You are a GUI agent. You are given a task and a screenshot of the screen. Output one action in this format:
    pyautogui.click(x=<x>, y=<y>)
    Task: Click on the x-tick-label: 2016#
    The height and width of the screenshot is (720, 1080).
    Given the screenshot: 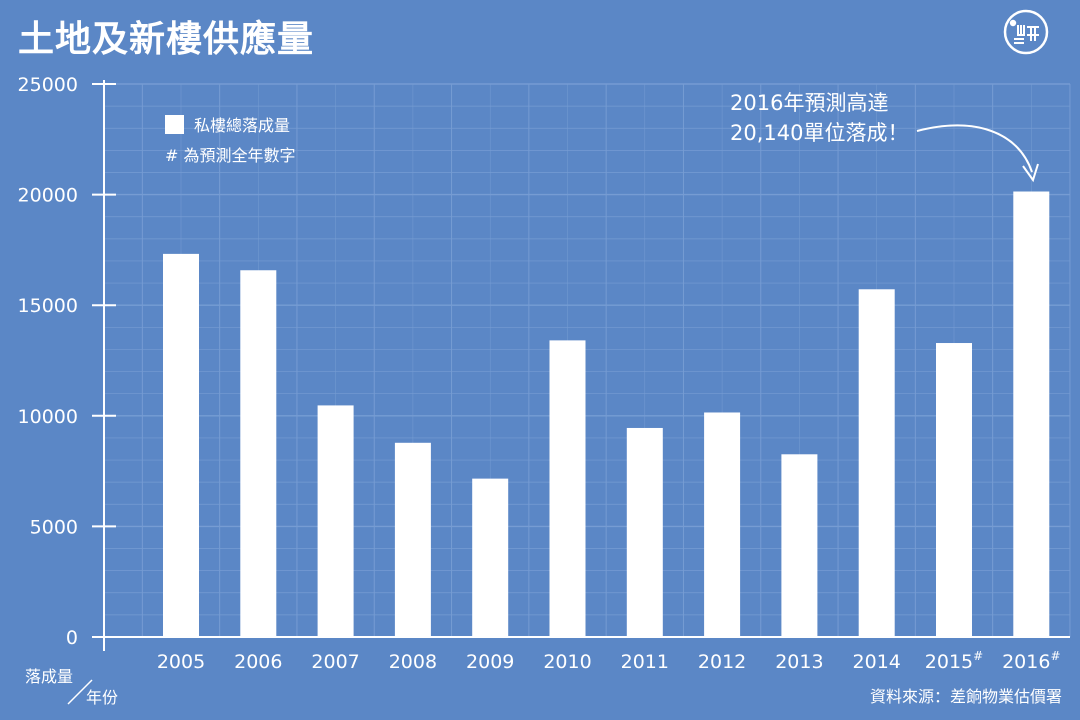 What is the action you would take?
    pyautogui.click(x=1031, y=661)
    